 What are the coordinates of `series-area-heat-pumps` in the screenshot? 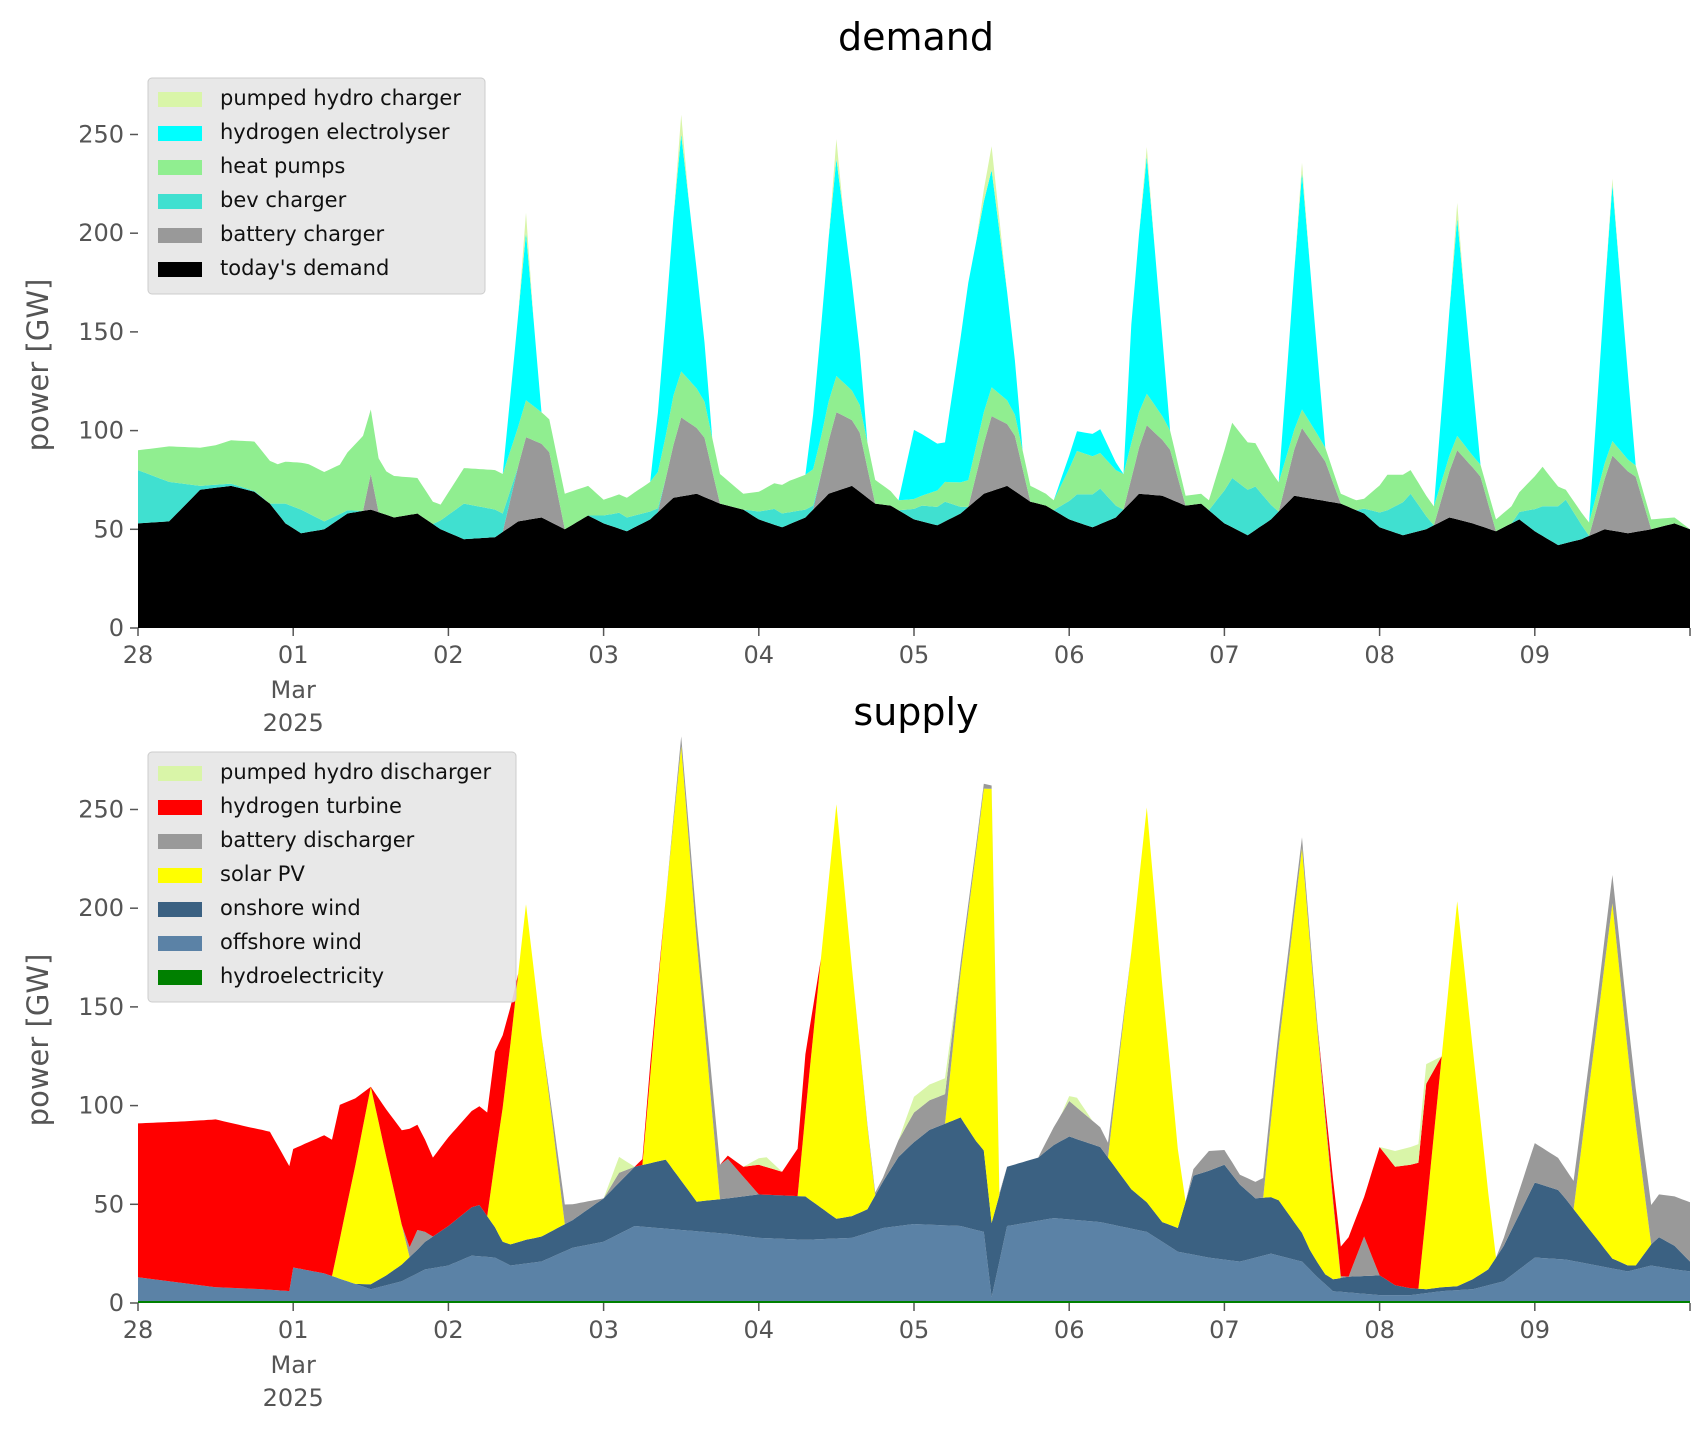 It's located at (914, 453).